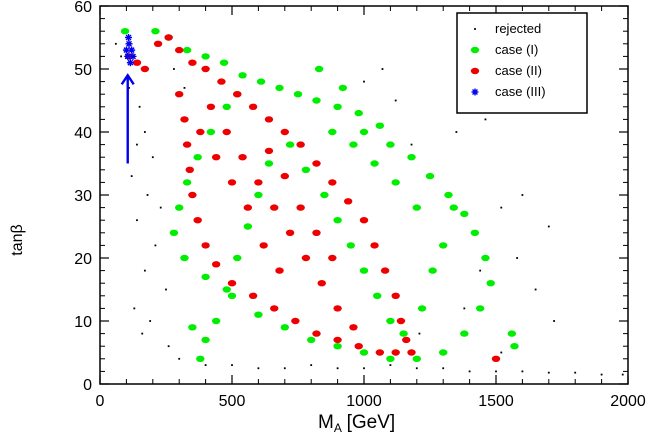 The image size is (654, 436). What do you see at coordinates (628, 401) in the screenshot?
I see `x-tick-label: 2000` at bounding box center [628, 401].